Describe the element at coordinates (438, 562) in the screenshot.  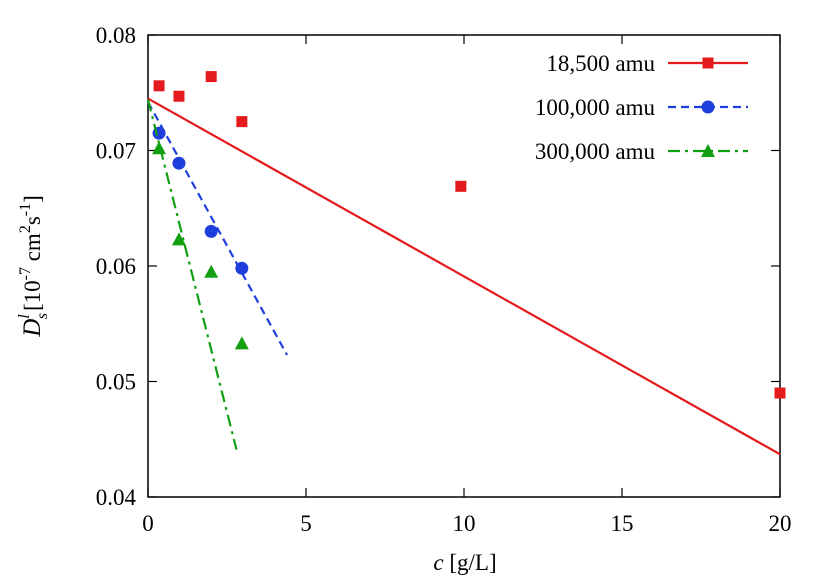
I see `x-label-part: c` at that location.